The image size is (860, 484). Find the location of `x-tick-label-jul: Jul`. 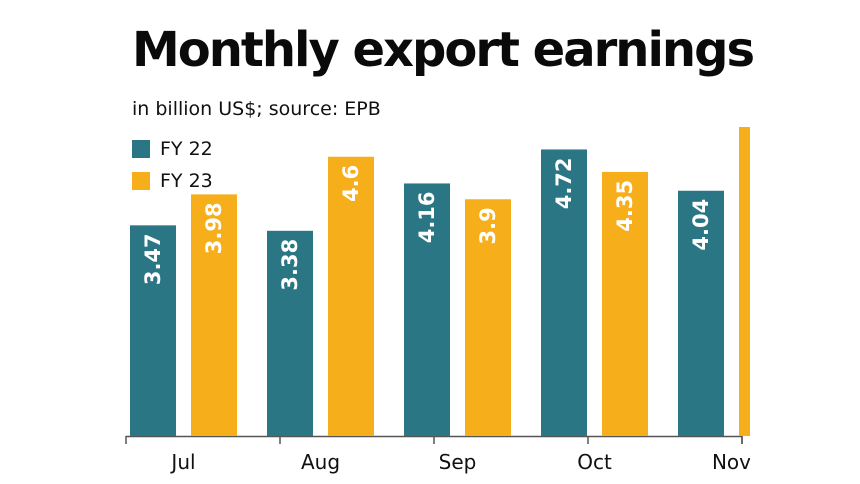

x-tick-label-jul: Jul is located at coordinates (182, 462).